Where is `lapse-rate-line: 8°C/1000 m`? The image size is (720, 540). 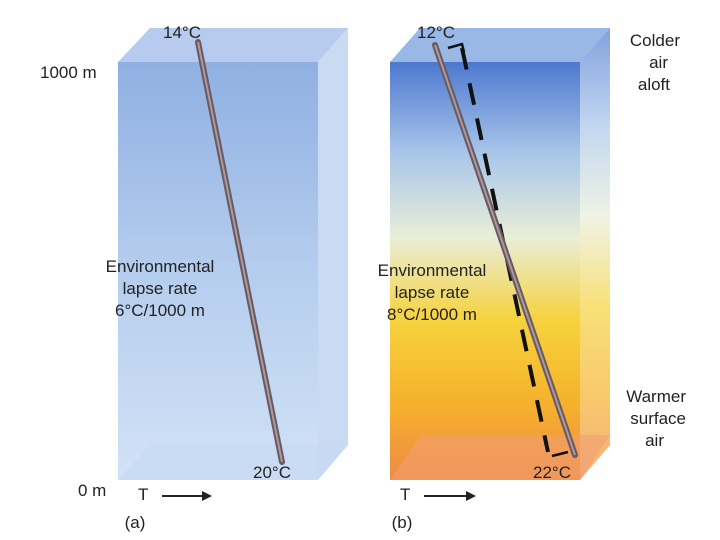
lapse-rate-line: 8°C/1000 m is located at coordinates (432, 314).